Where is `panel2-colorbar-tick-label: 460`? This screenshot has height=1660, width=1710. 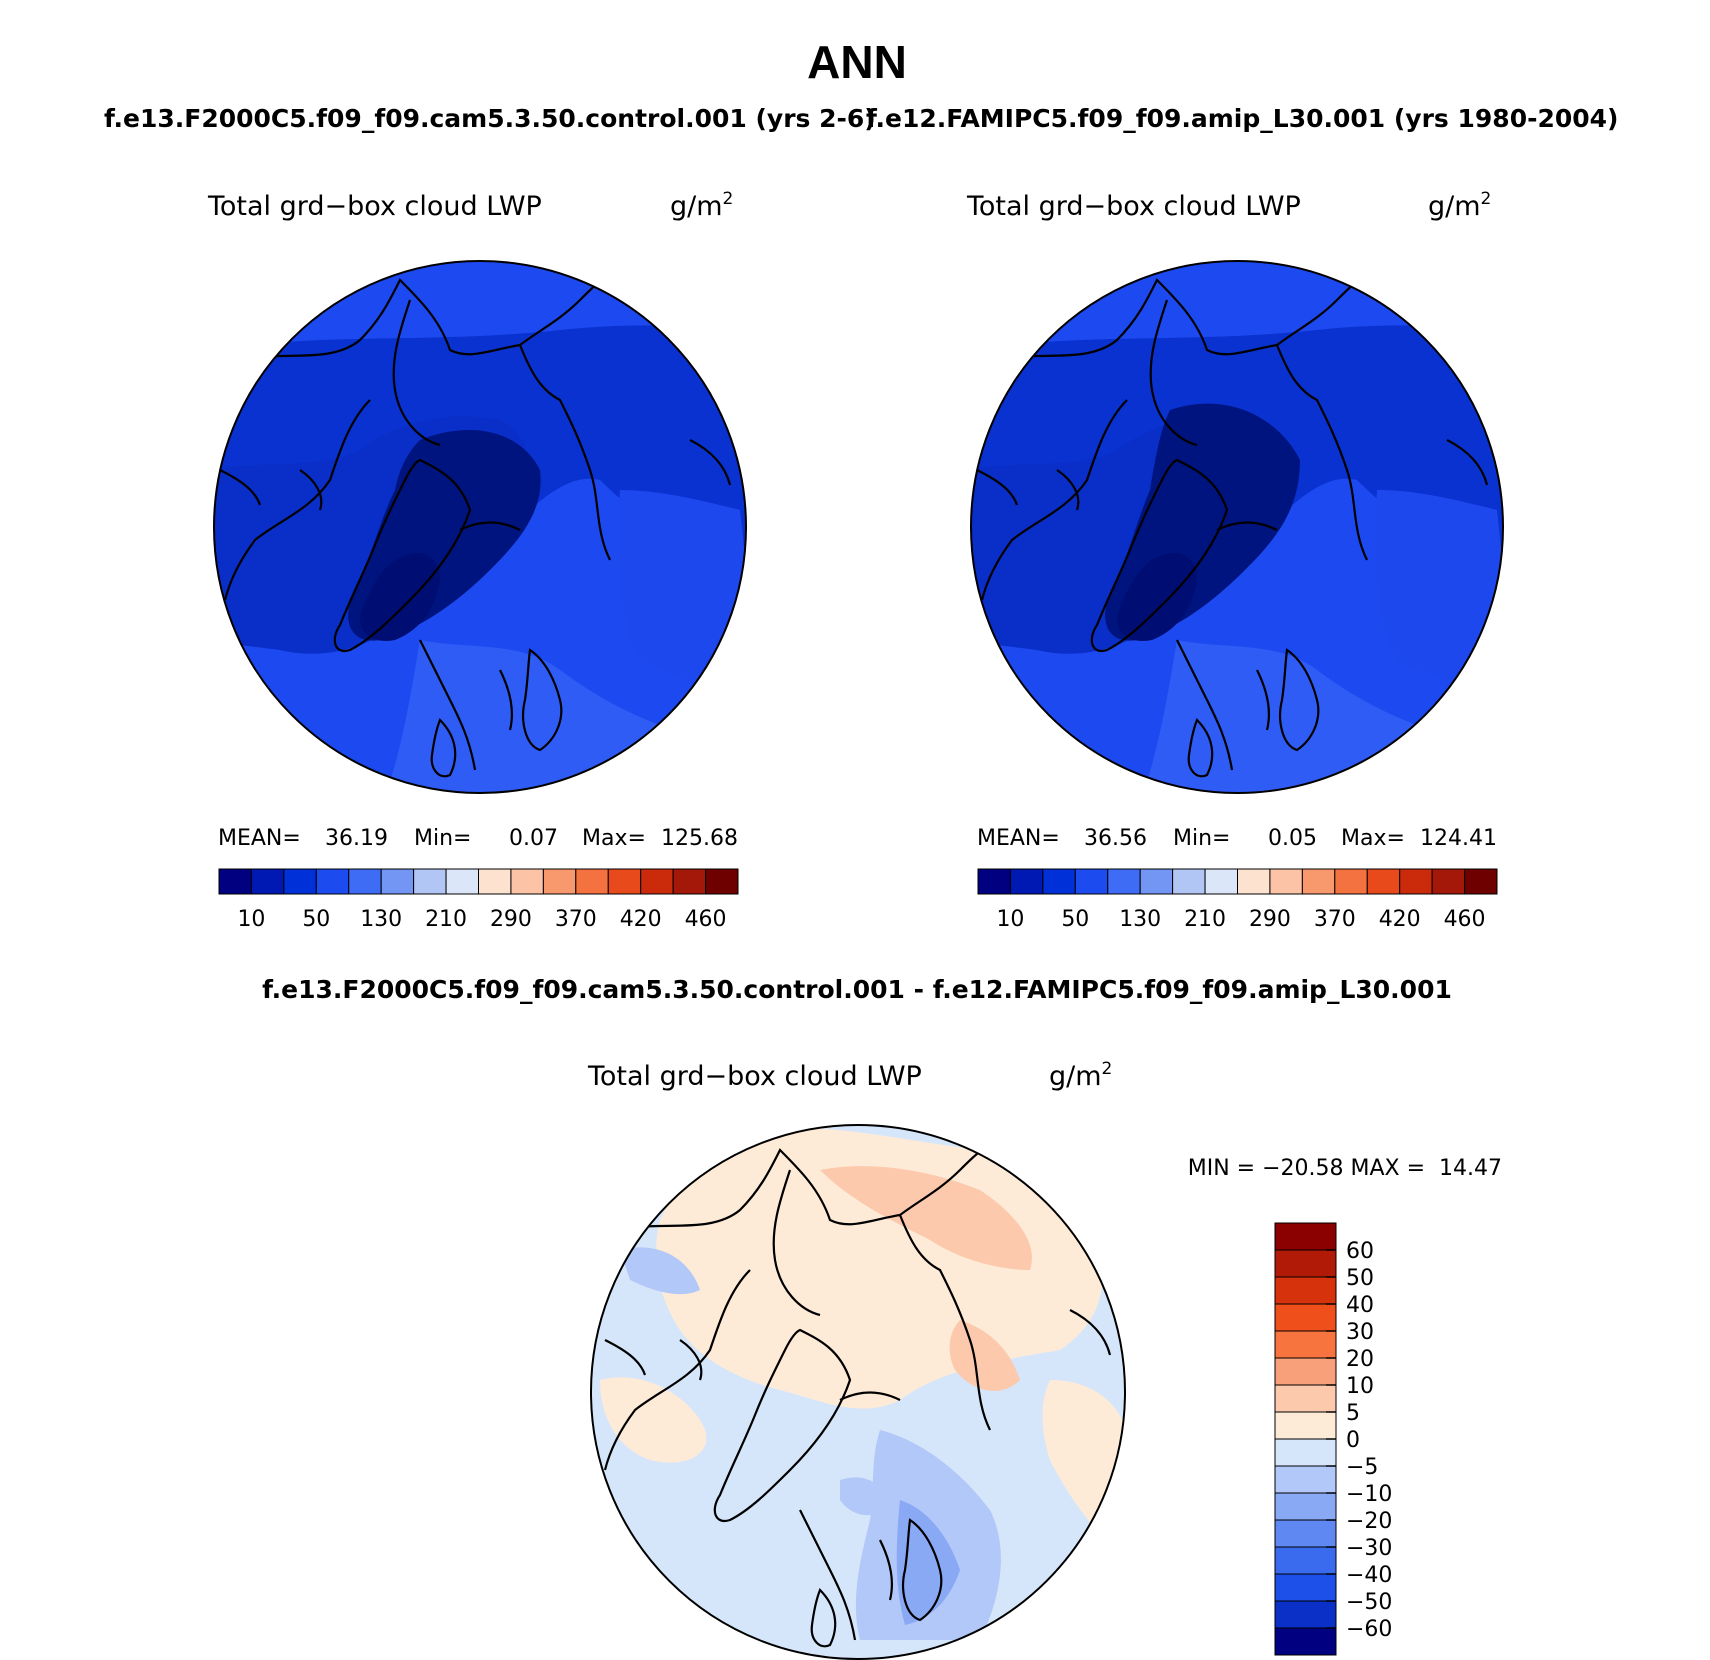 panel2-colorbar-tick-label: 460 is located at coordinates (1465, 919).